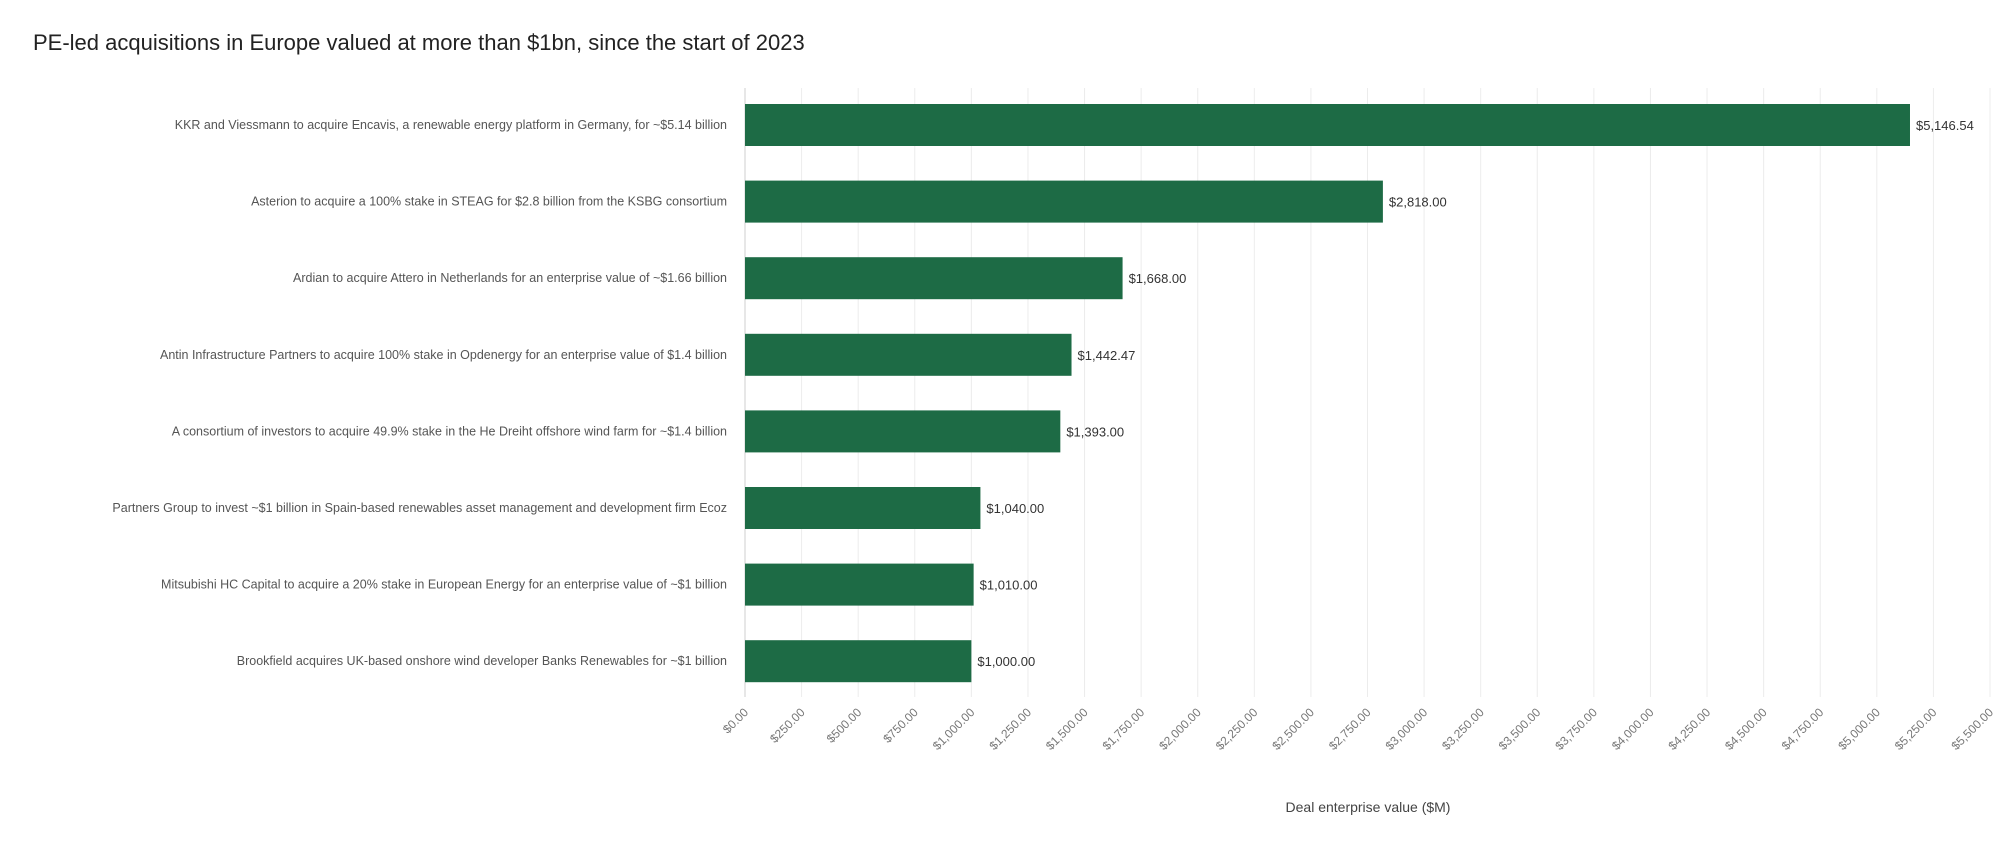  What do you see at coordinates (1690, 729) in the screenshot?
I see `x-tick-label: $4,250.00` at bounding box center [1690, 729].